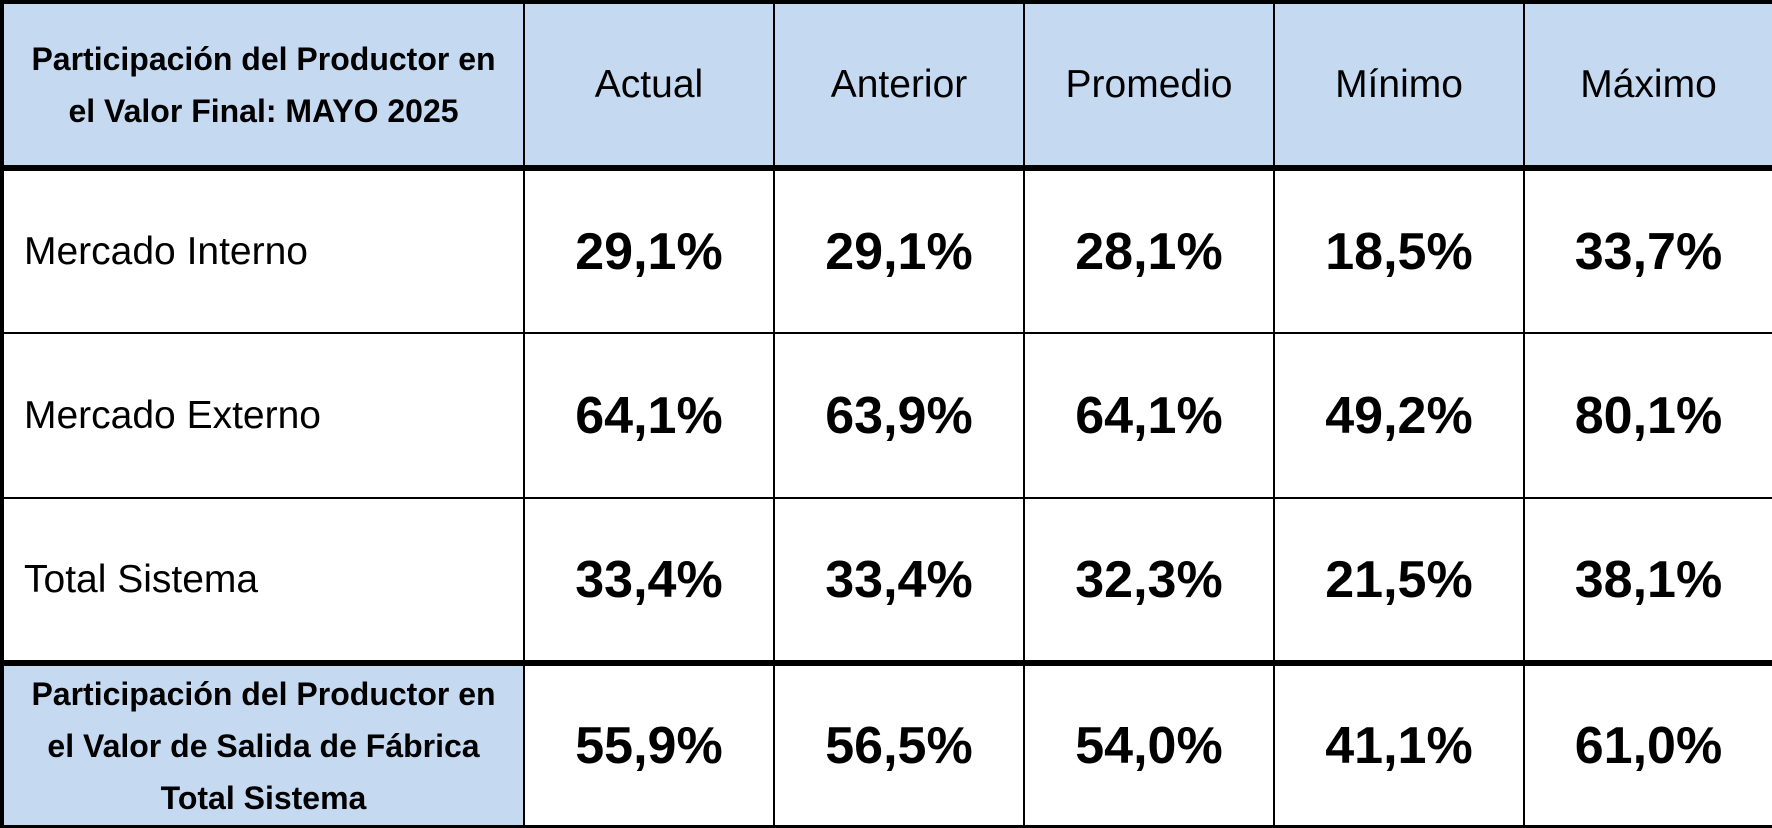 Image resolution: width=1772 pixels, height=828 pixels. I want to click on row-label: Mercado Externo, so click(263, 415).